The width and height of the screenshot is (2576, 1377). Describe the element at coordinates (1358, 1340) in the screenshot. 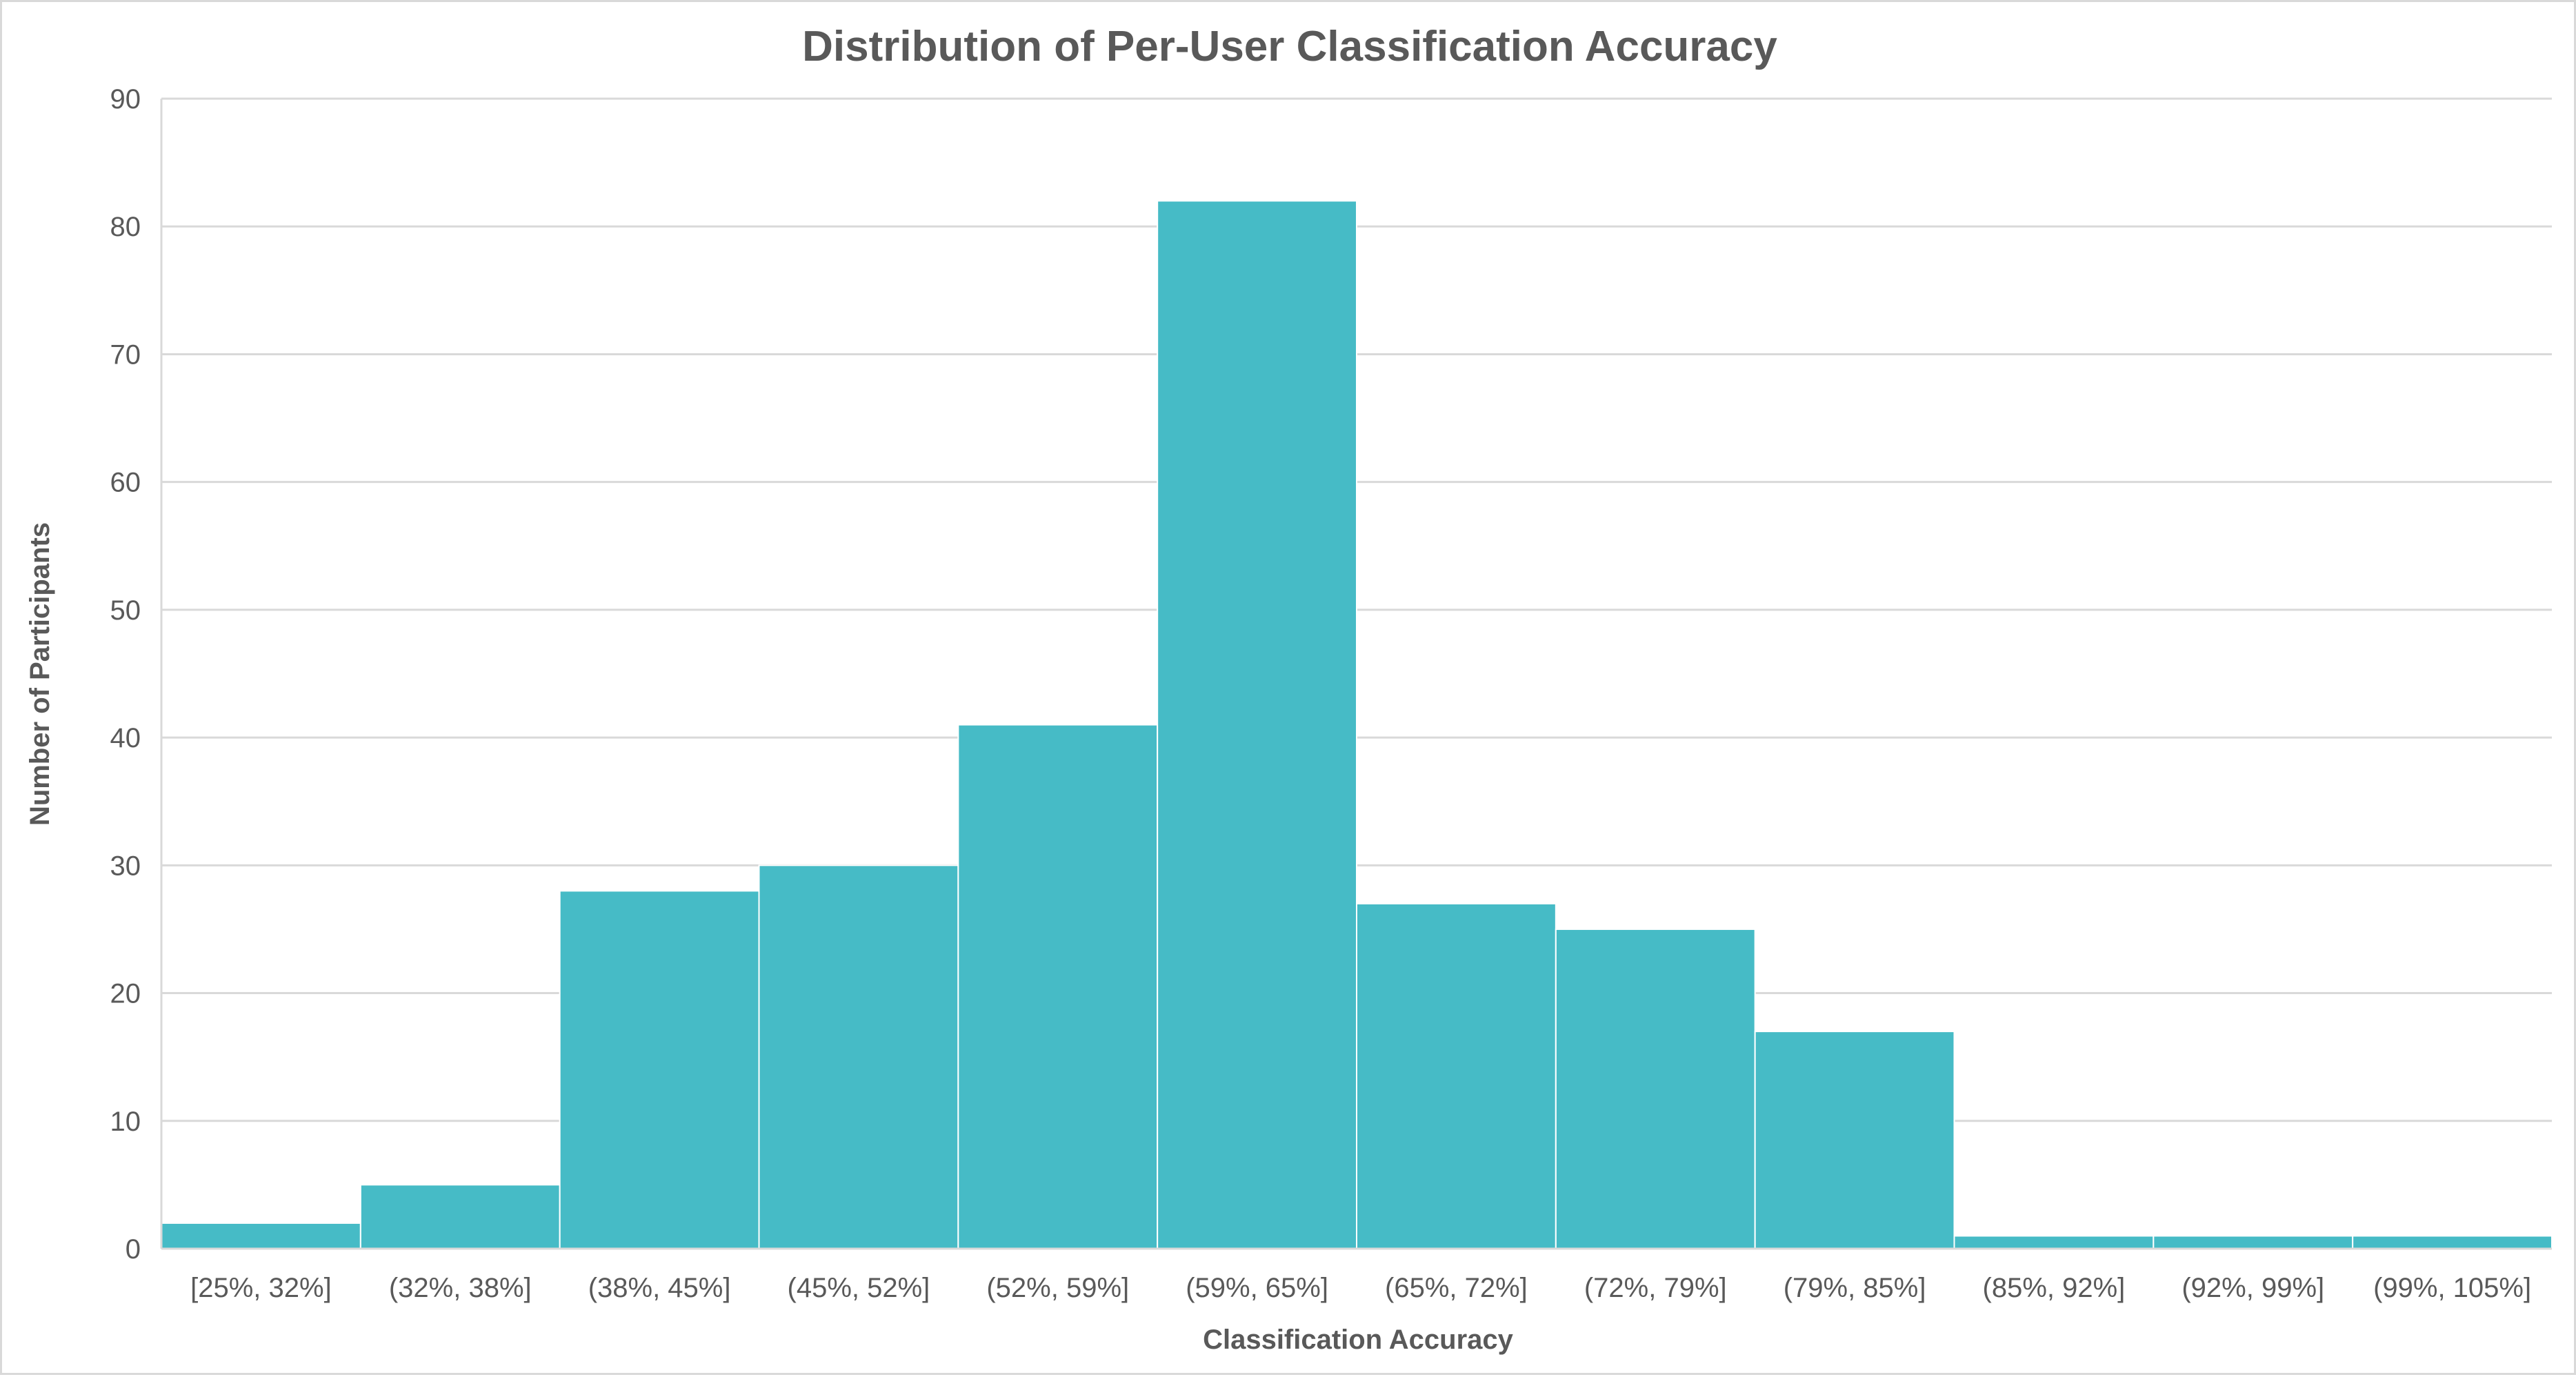

I see `x-axis-title: Classification Accuracy` at that location.